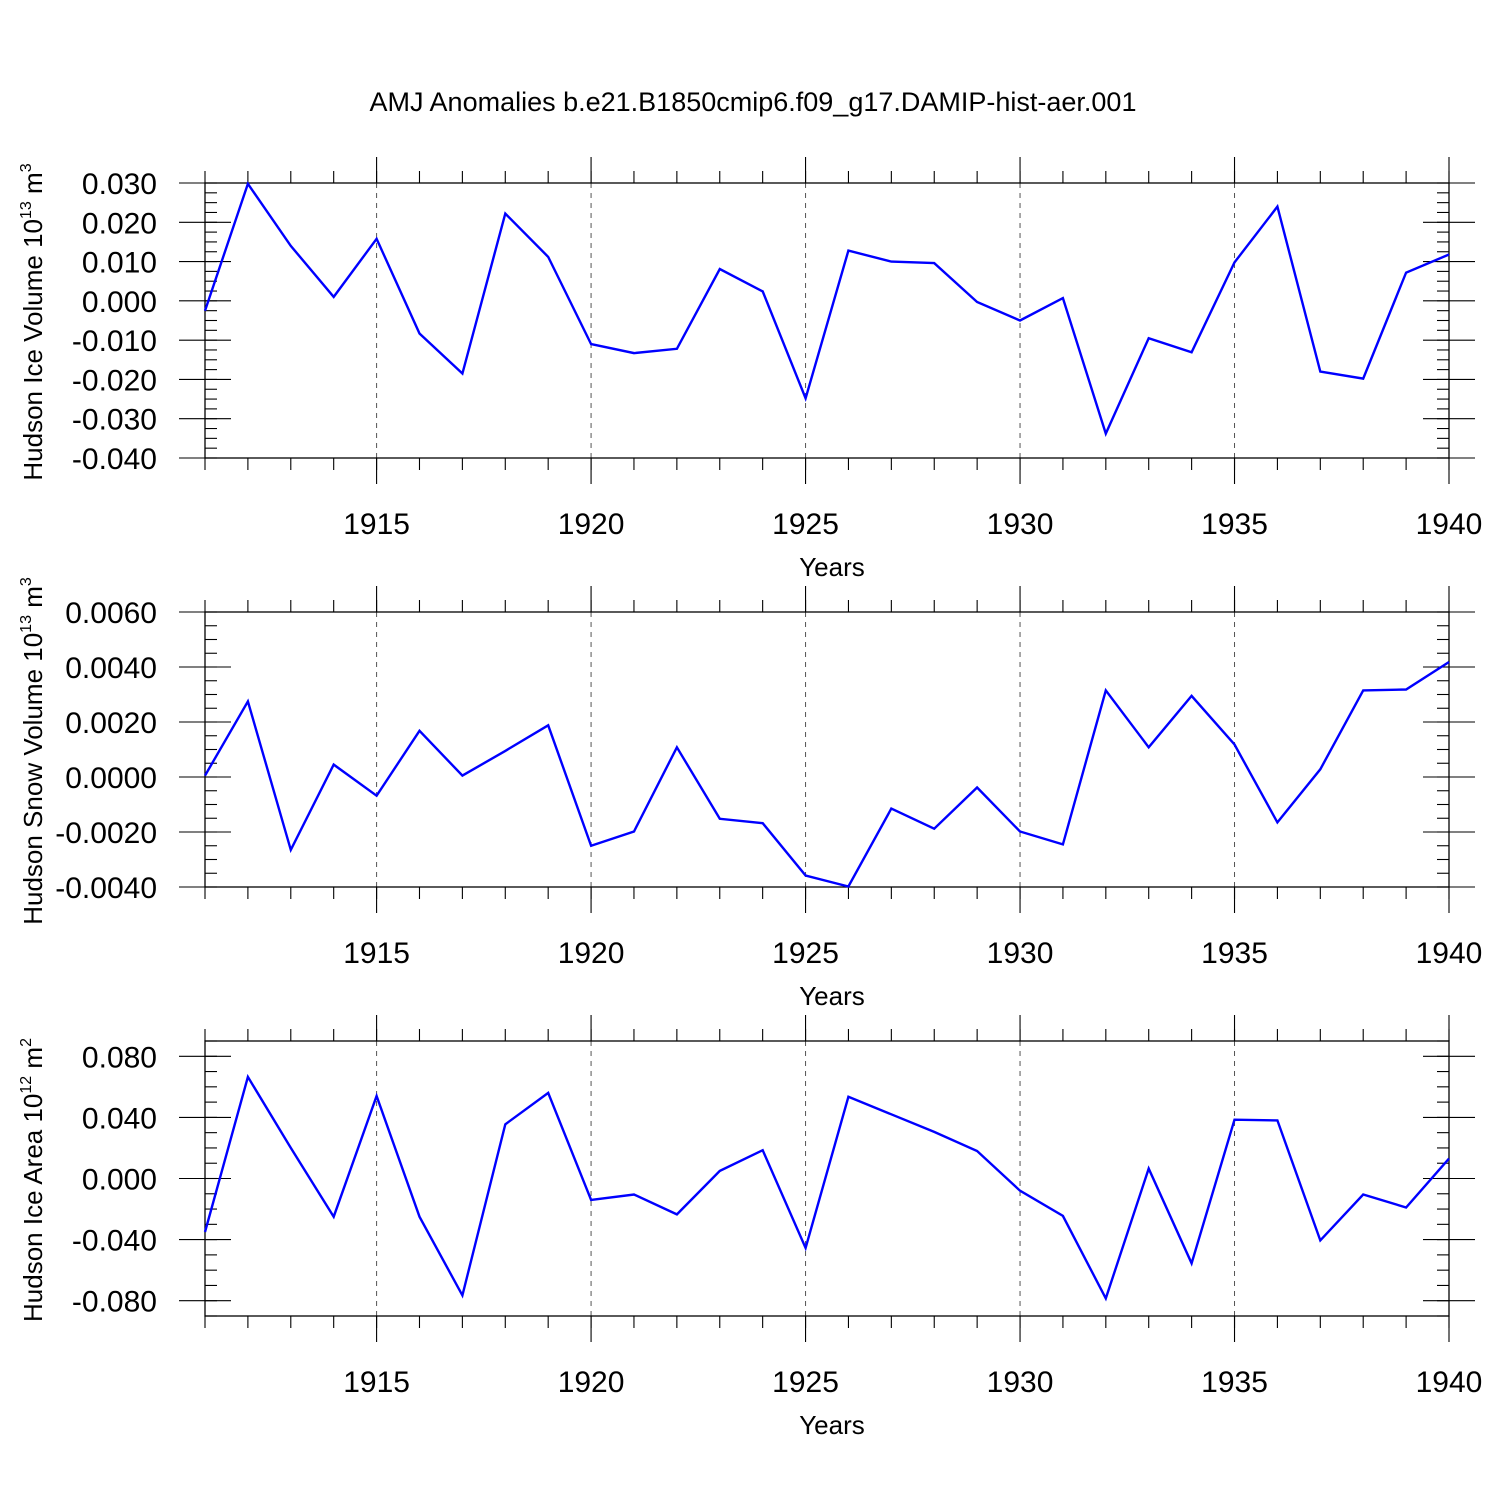 This screenshot has width=1500, height=1500. I want to click on y-axis-label: Hudson Ice Volume 1013 m3, so click(33, 321).